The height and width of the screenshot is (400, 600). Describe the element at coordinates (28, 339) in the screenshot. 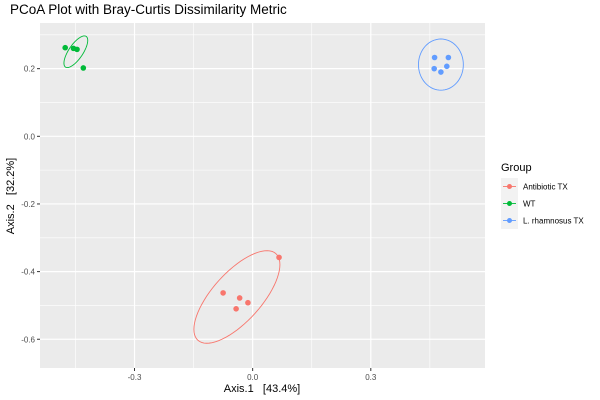

I see `y-tick-label: -0.6` at that location.